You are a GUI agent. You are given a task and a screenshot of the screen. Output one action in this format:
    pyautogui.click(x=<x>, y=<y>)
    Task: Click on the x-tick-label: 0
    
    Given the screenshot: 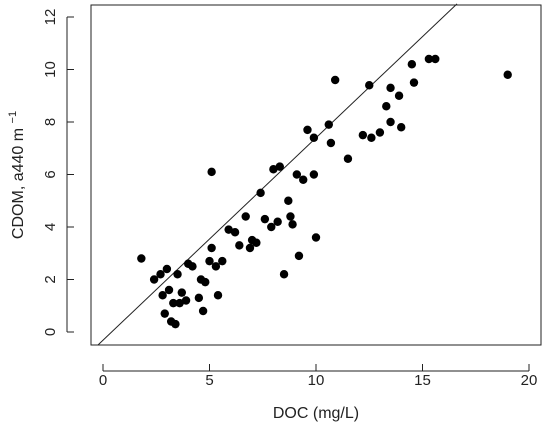 What is the action you would take?
    pyautogui.click(x=103, y=380)
    